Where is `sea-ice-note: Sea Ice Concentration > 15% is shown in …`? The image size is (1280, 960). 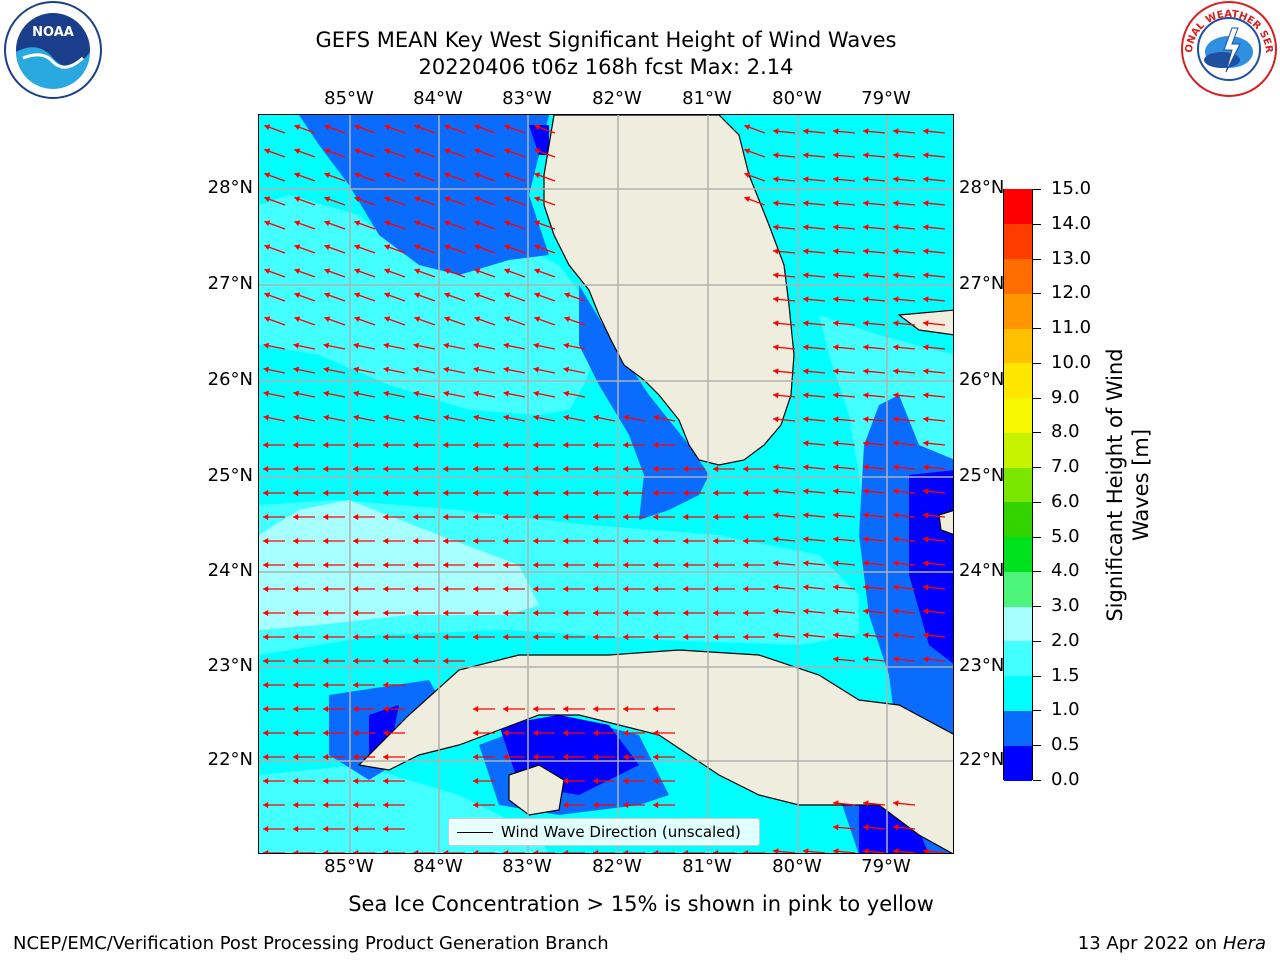 sea-ice-note: Sea Ice Concentration > 15% is shown in … is located at coordinates (641, 904).